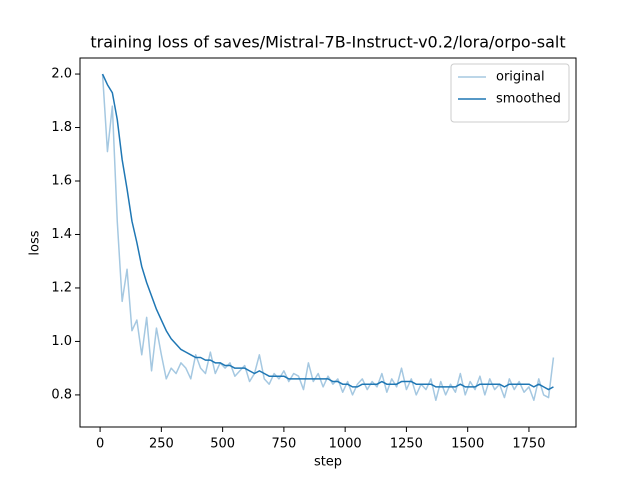 The height and width of the screenshot is (480, 640). I want to click on x-tick-label: 750, so click(283, 444).